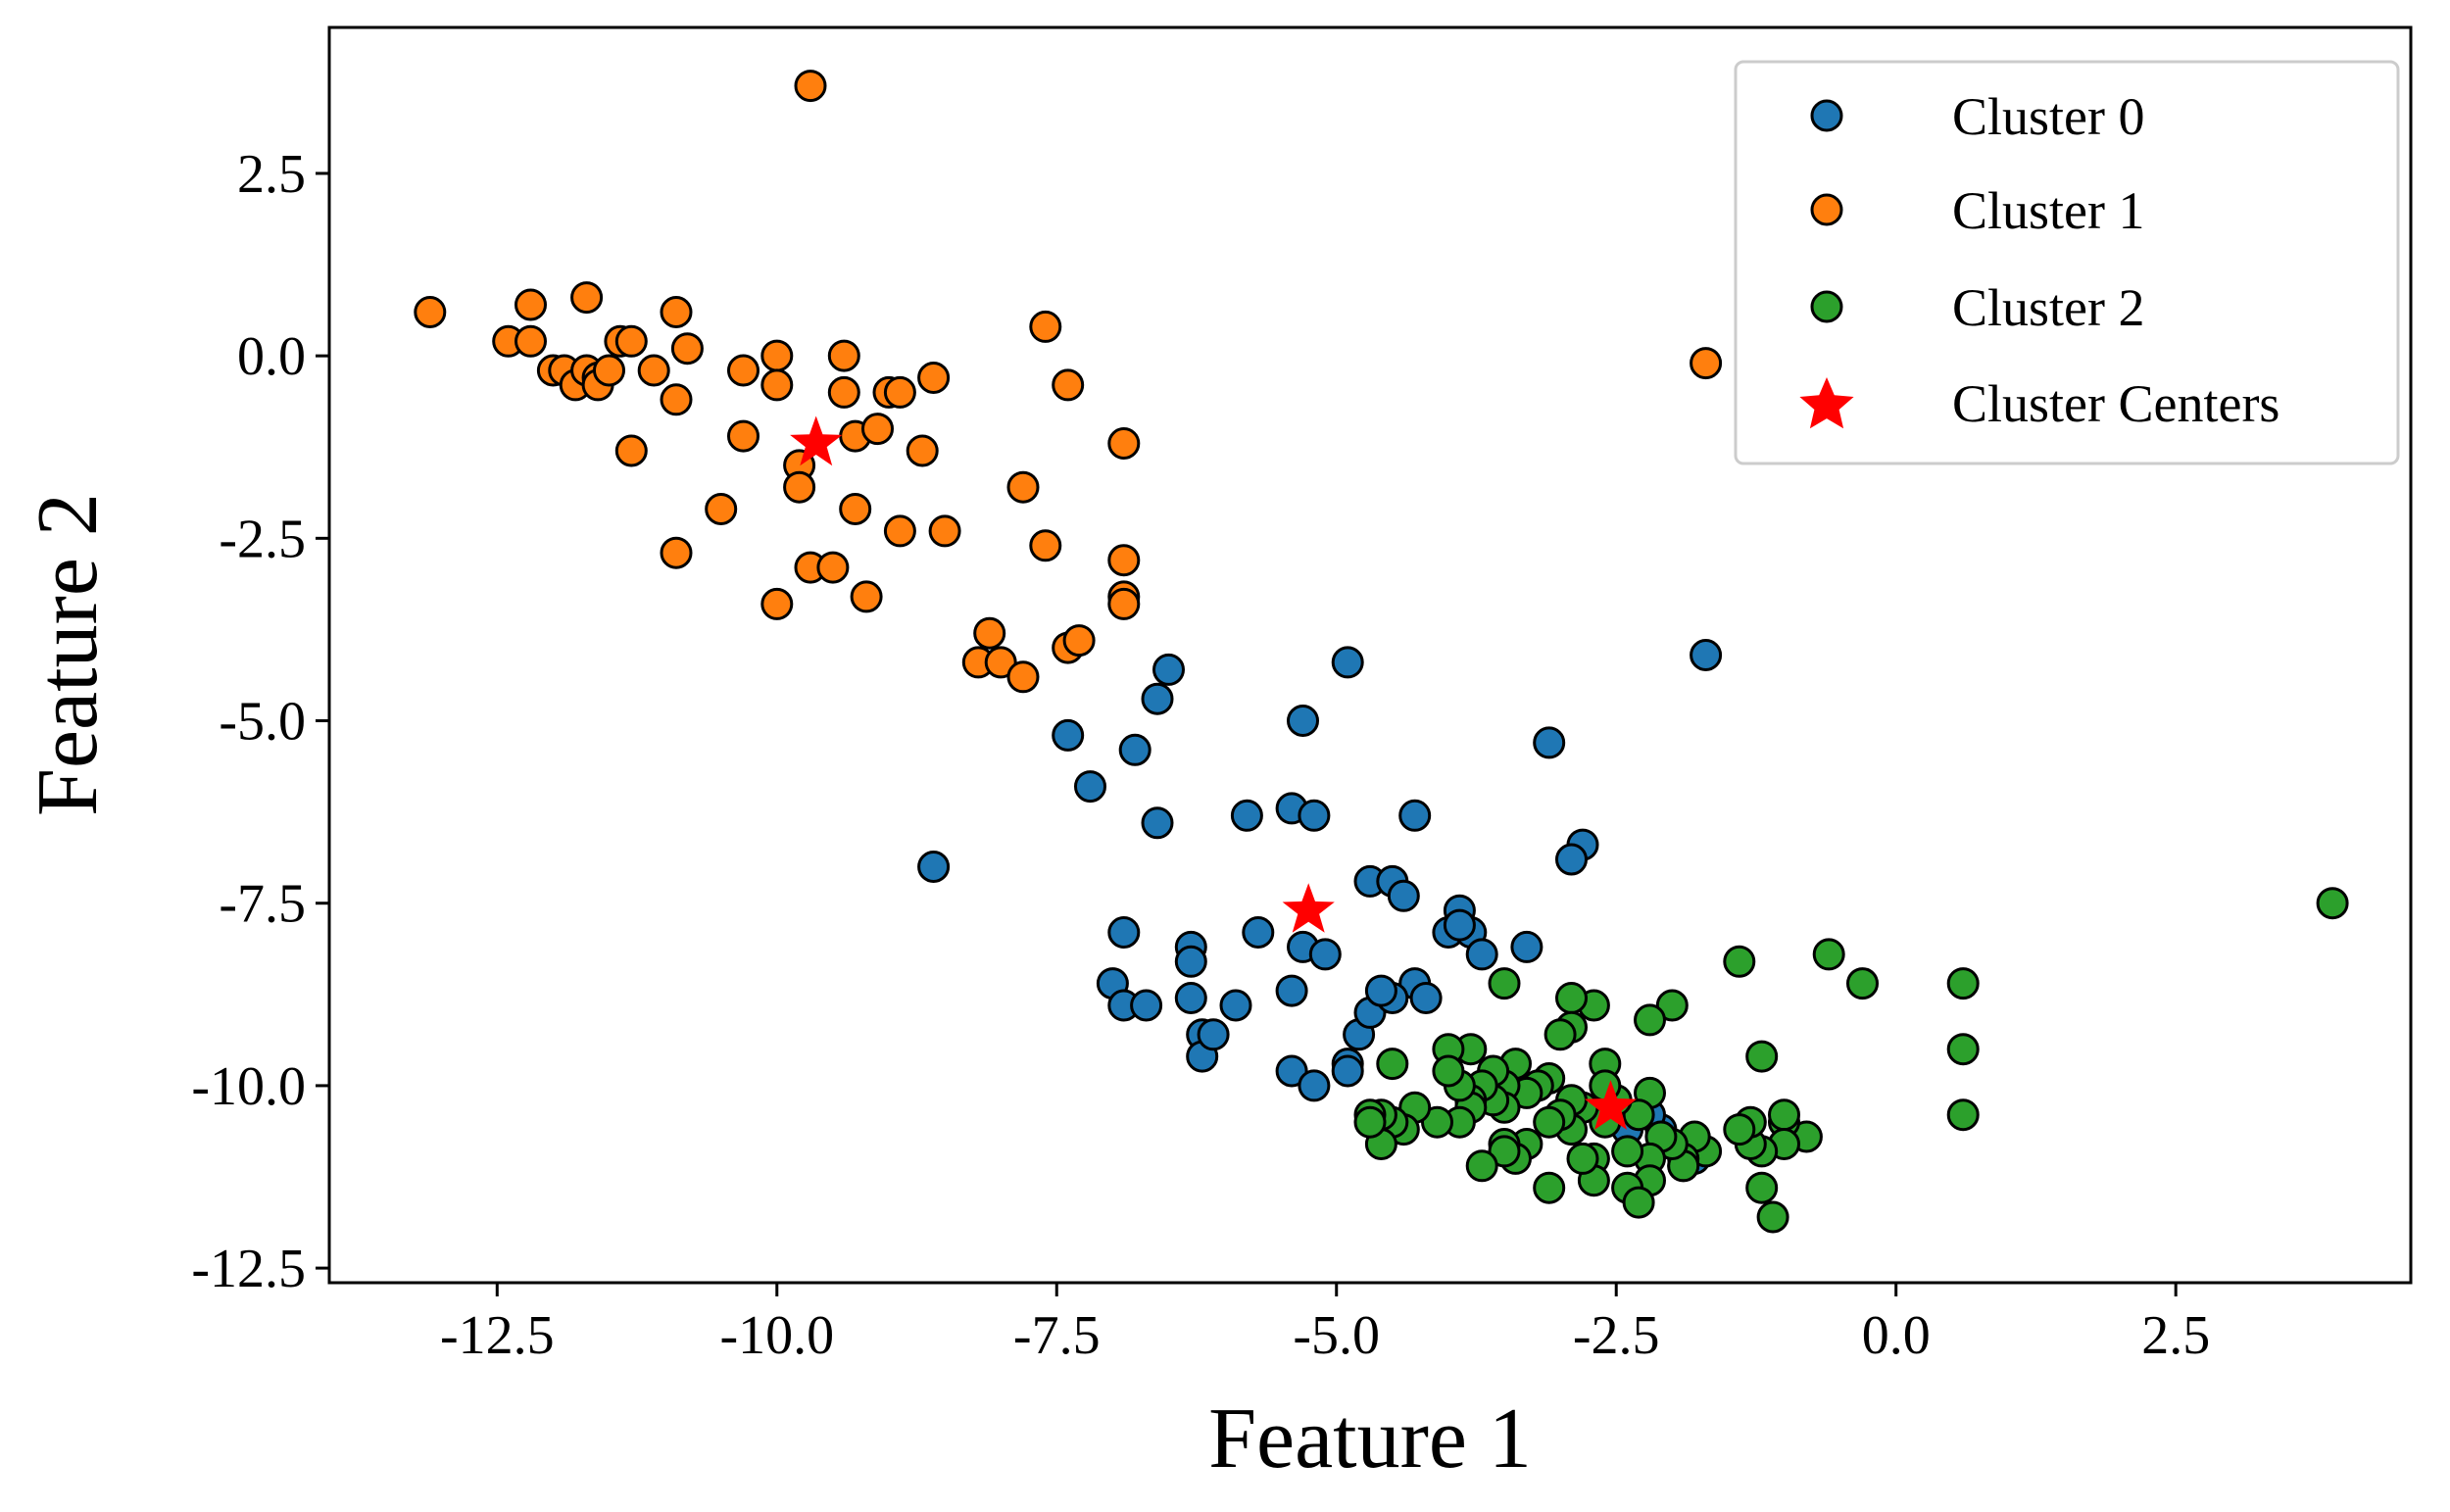 This screenshot has width=2450, height=1512. I want to click on y-tick-label: -5.0, so click(262, 723).